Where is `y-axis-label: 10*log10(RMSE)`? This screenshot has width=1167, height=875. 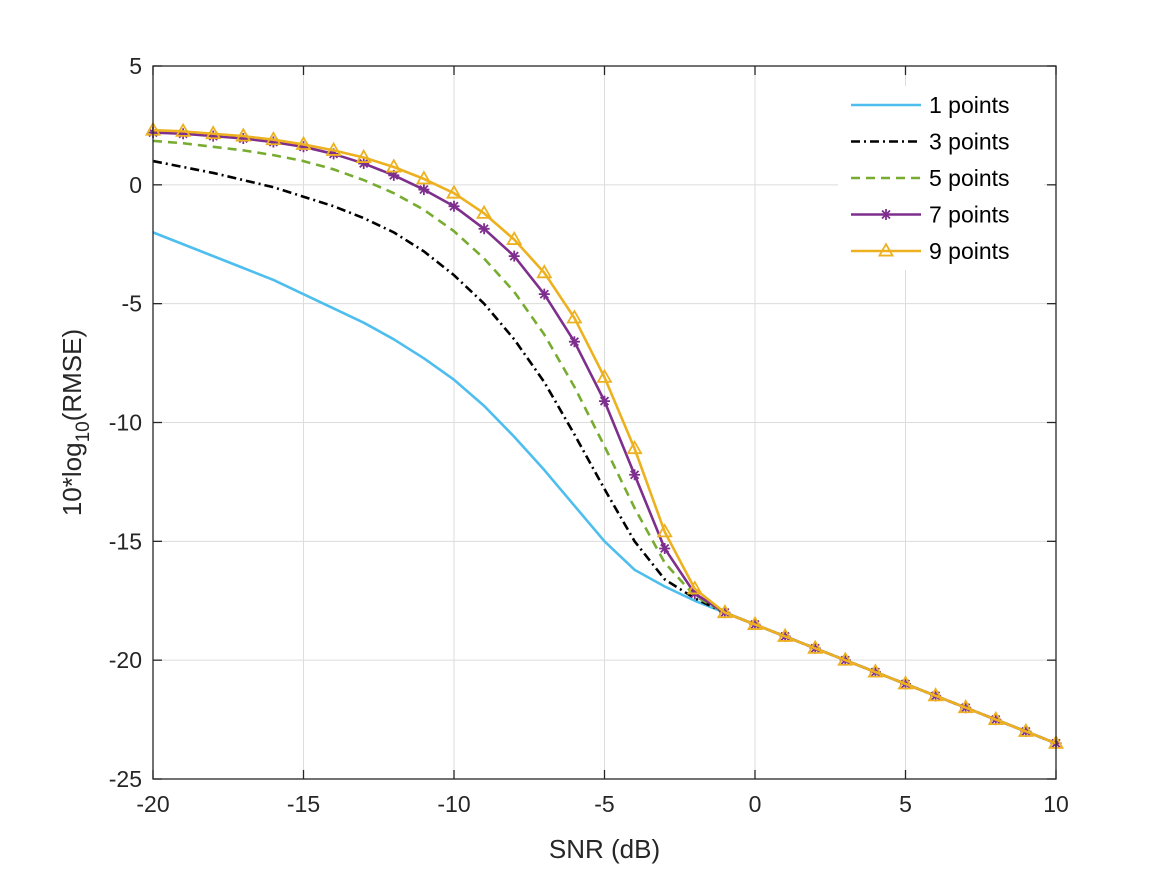
y-axis-label: 10*log10(RMSE) is located at coordinates (75, 422).